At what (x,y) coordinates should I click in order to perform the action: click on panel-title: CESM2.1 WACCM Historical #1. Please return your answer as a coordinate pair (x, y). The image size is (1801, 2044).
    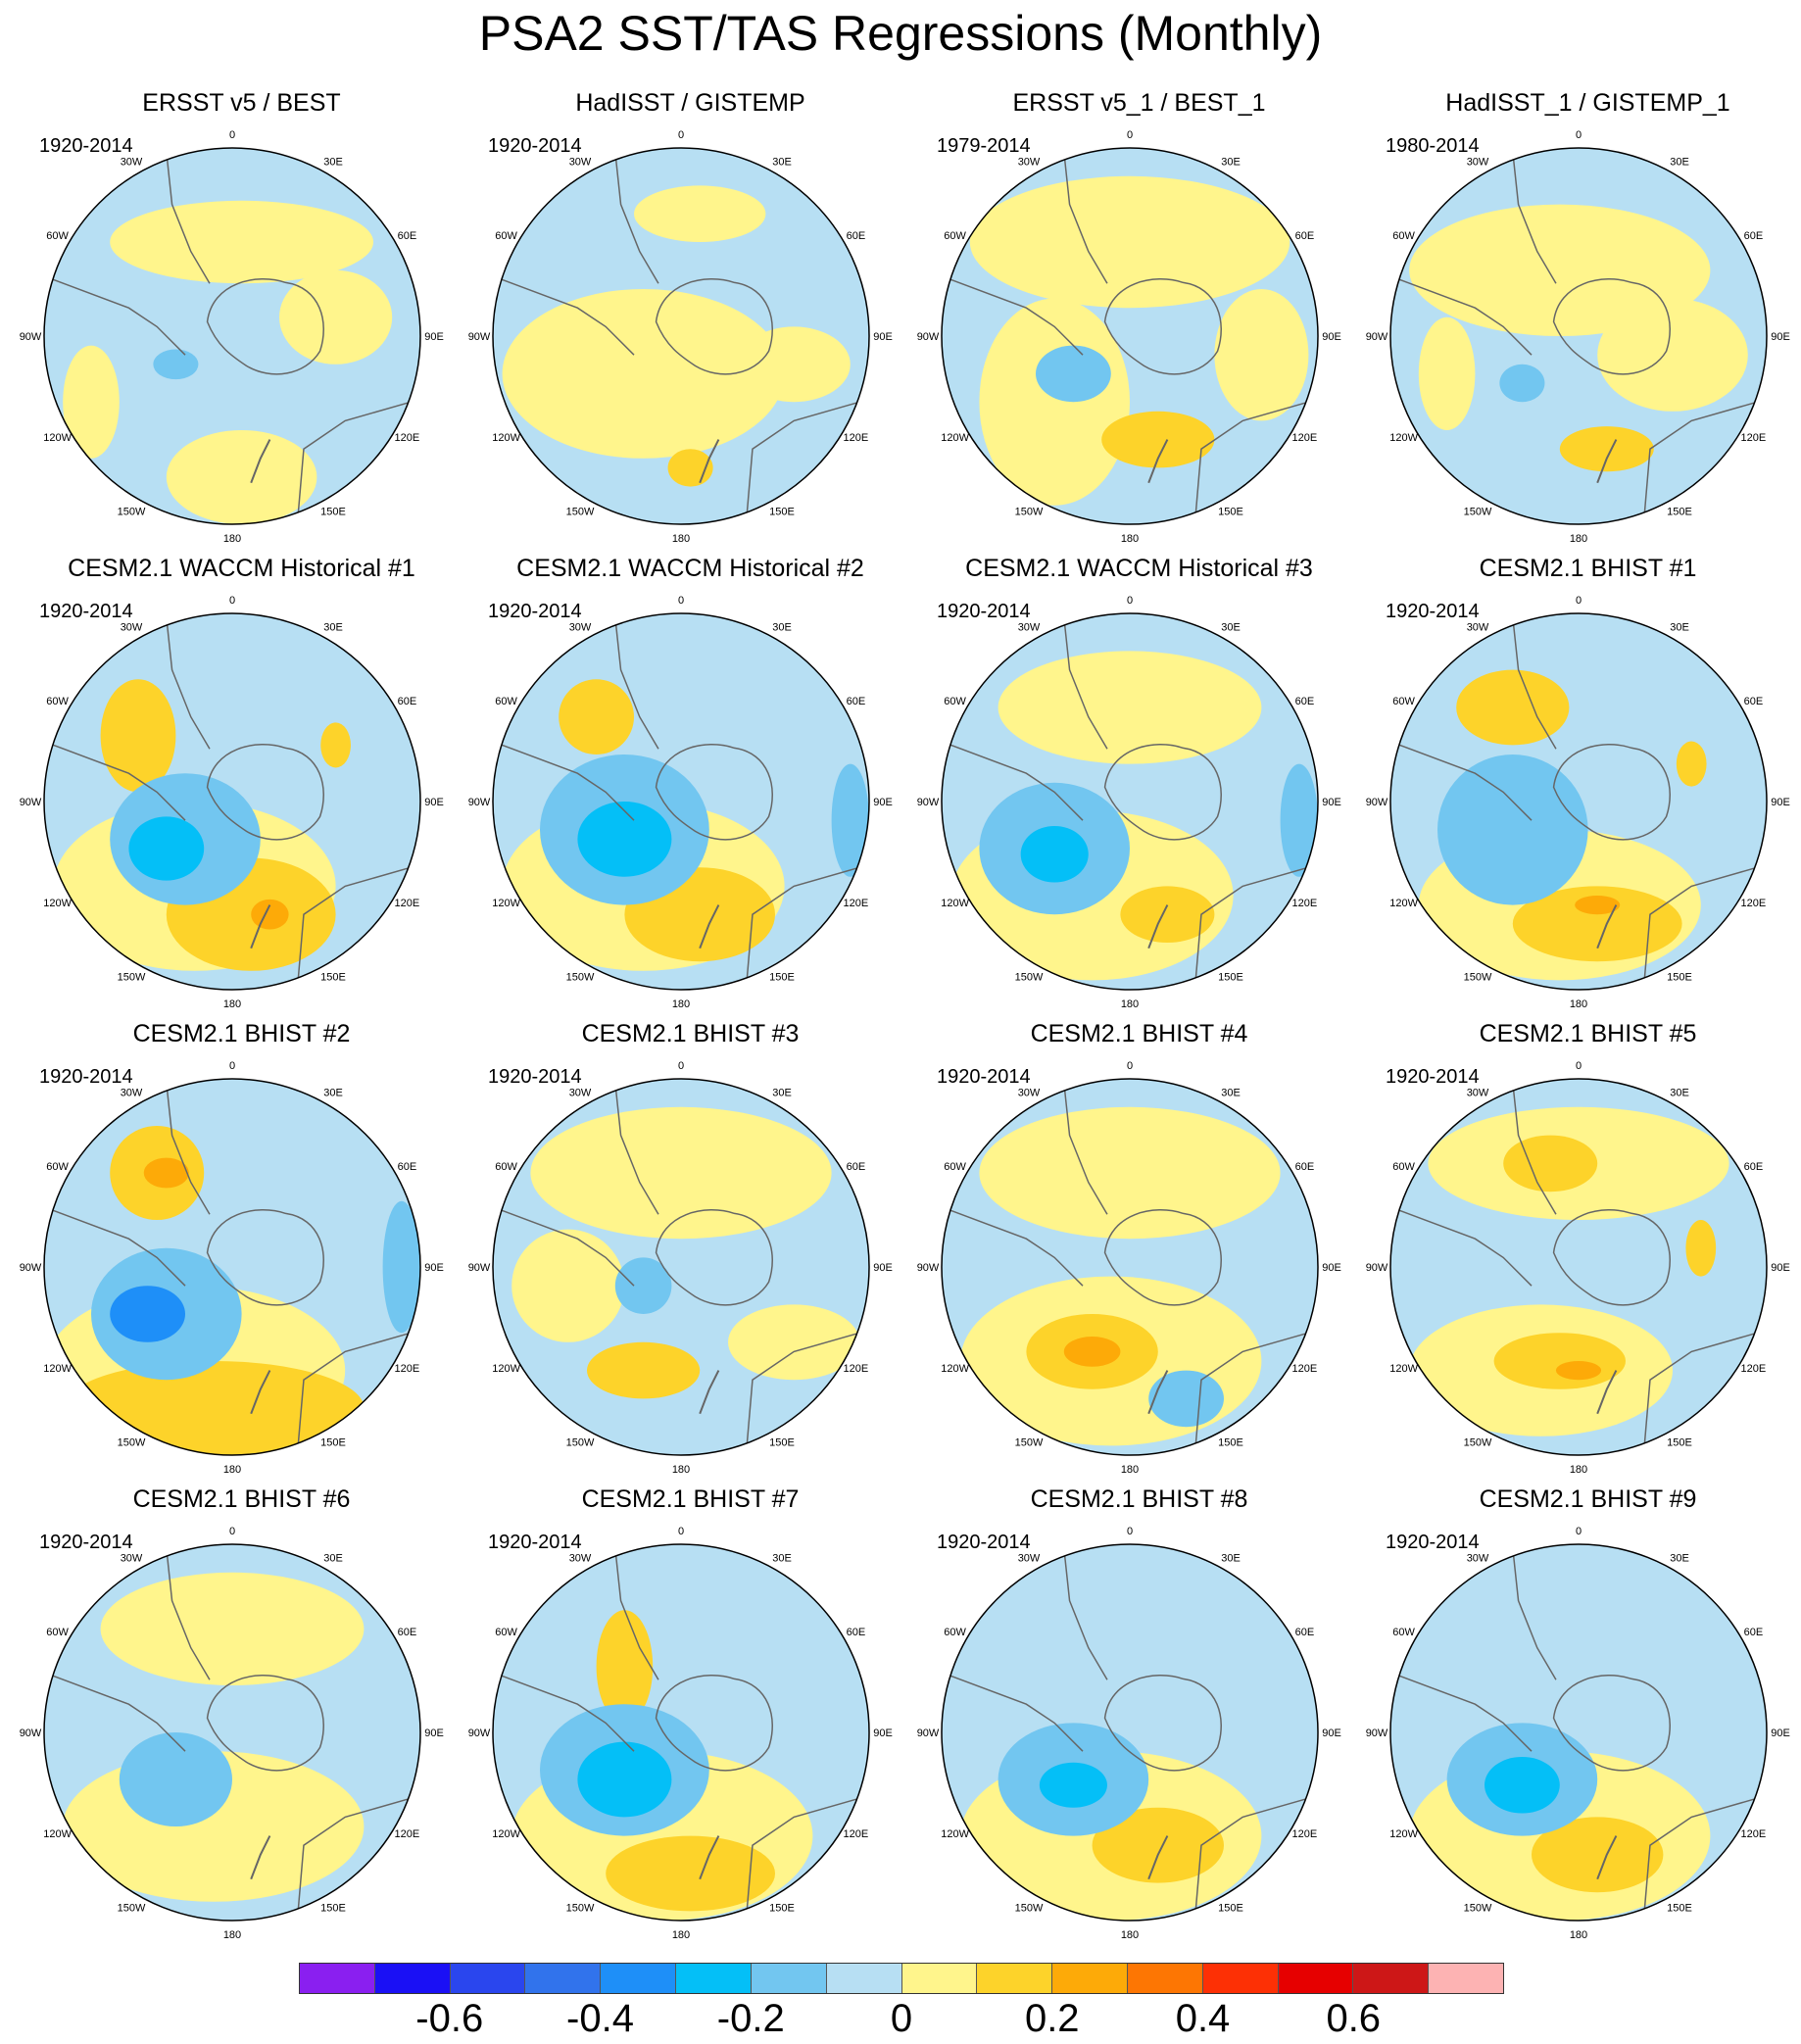
    Looking at the image, I should click on (241, 569).